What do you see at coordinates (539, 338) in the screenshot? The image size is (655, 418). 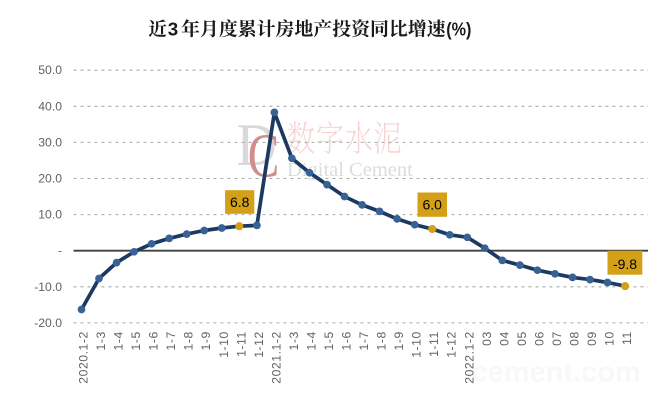 I see `svg-text: 06` at bounding box center [539, 338].